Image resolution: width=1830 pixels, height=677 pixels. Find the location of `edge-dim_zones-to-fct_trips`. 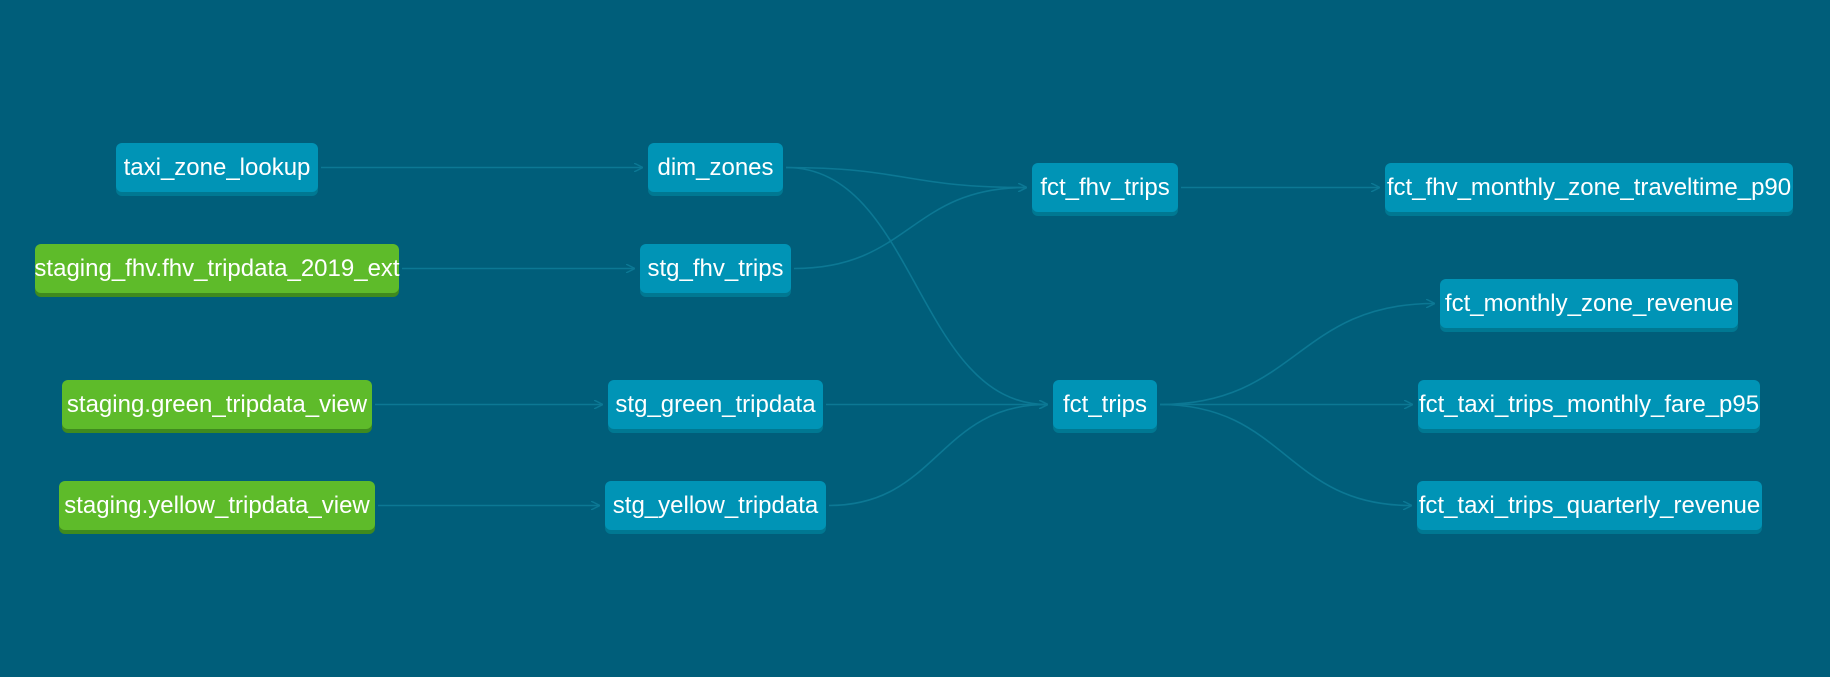

edge-dim_zones-to-fct_trips is located at coordinates (916, 285).